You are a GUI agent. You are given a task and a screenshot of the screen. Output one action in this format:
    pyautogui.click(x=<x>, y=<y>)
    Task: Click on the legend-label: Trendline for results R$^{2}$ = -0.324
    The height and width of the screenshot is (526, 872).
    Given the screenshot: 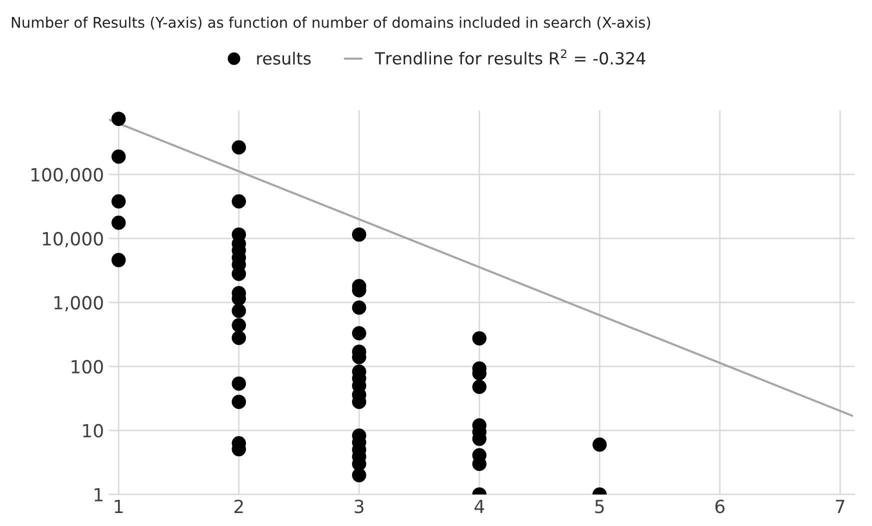 What is the action you would take?
    pyautogui.click(x=510, y=57)
    